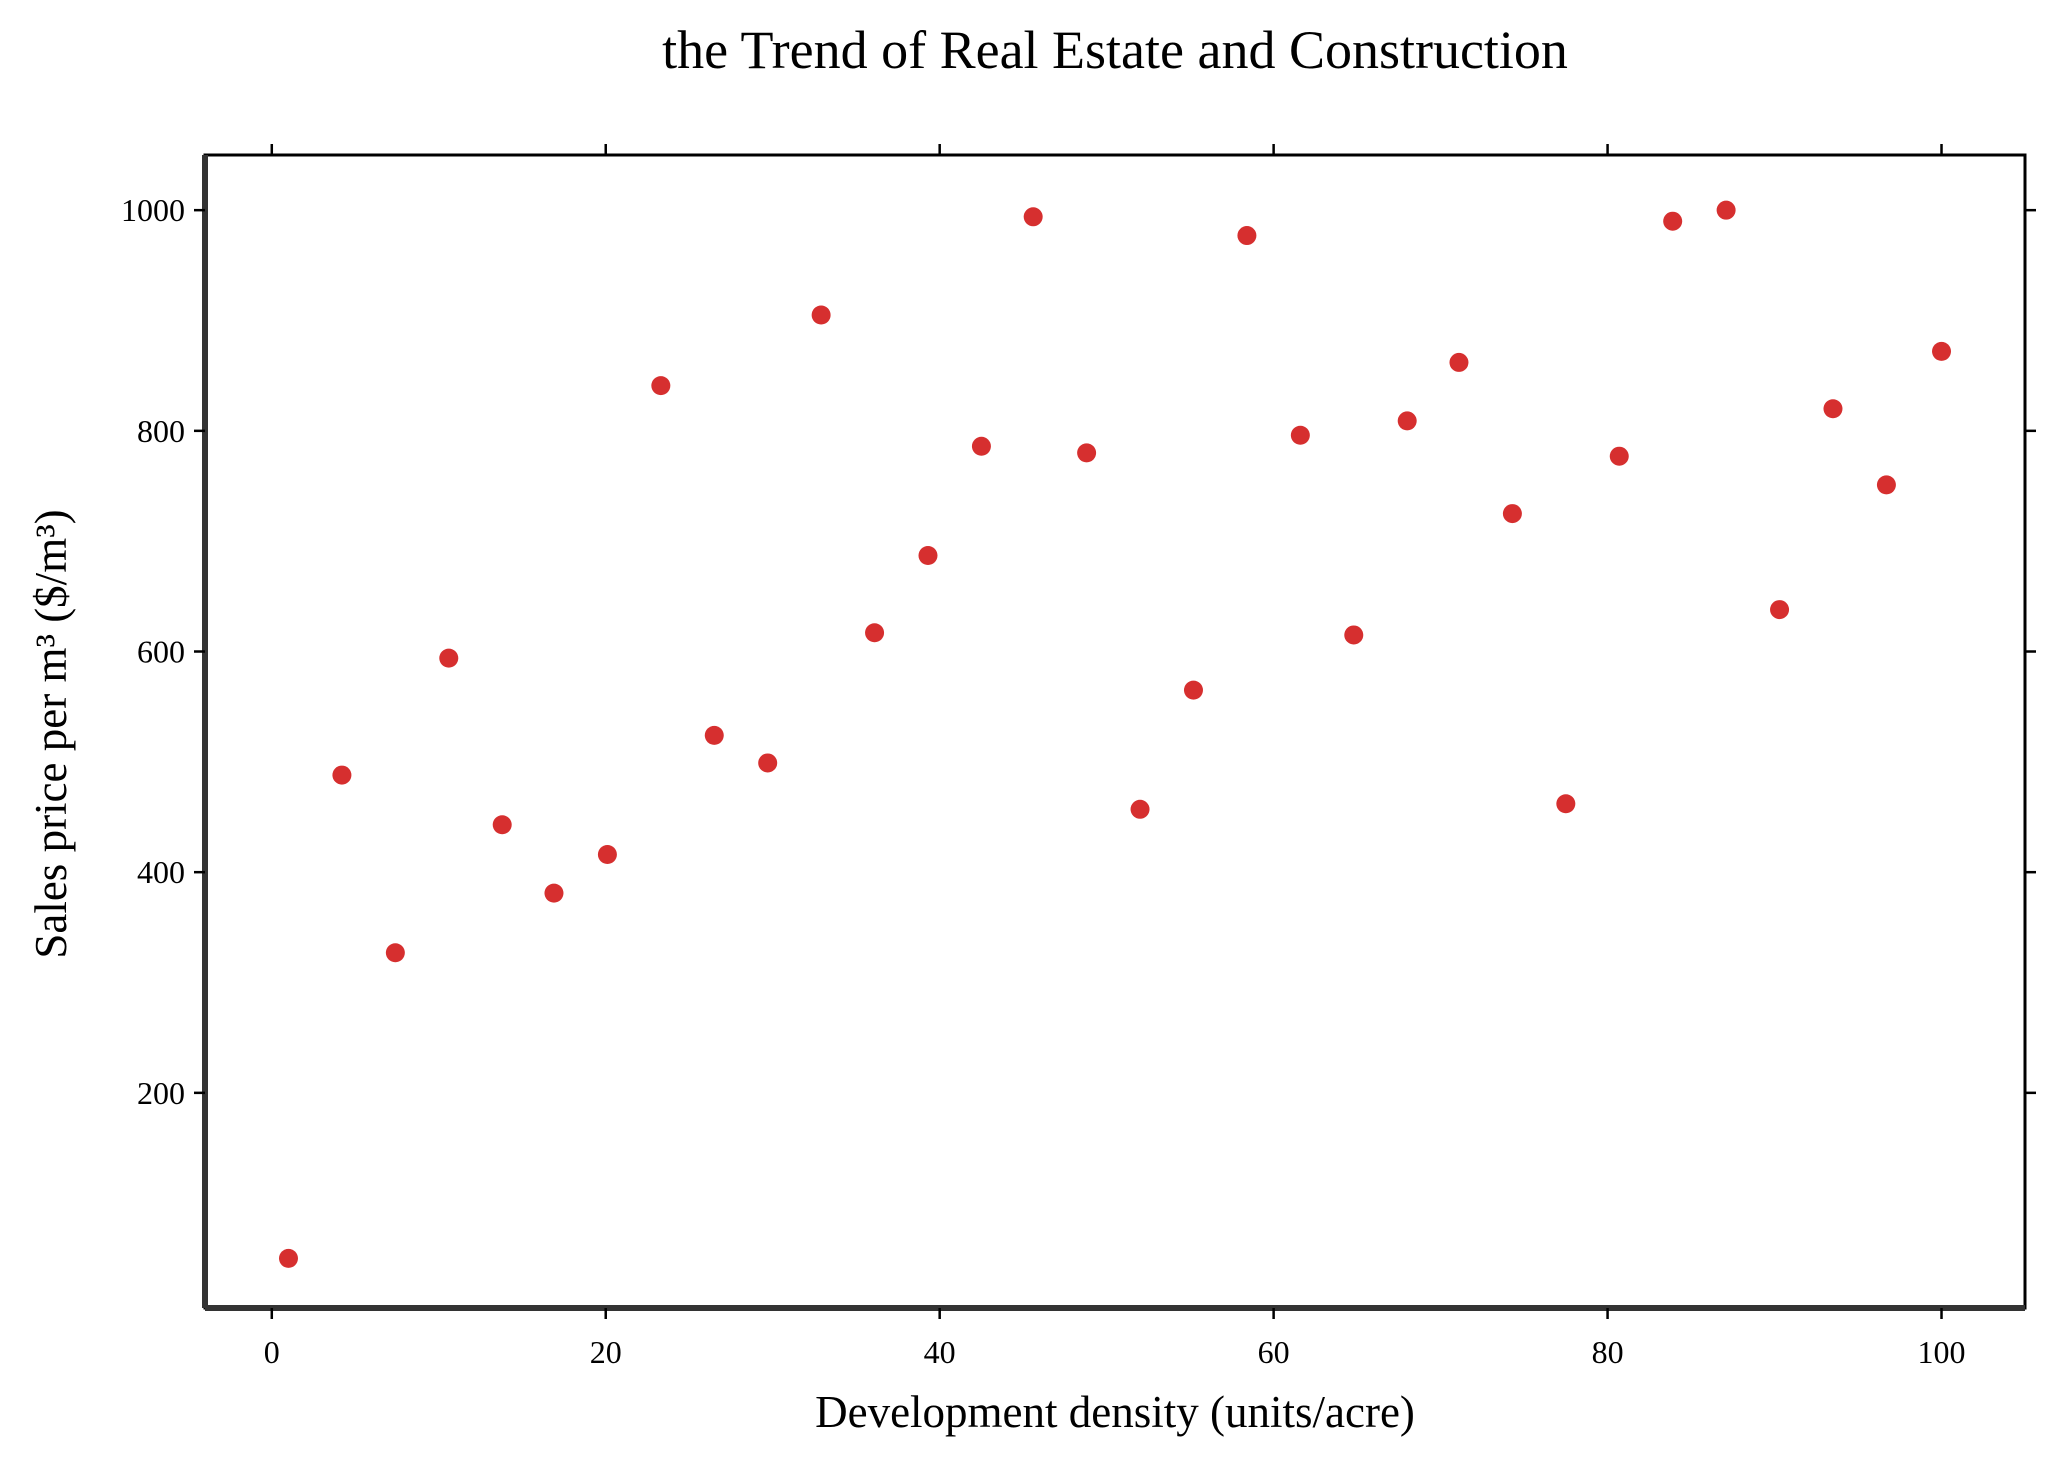 This screenshot has height=1460, width=2060. I want to click on y-tick-label: 800, so click(161, 431).